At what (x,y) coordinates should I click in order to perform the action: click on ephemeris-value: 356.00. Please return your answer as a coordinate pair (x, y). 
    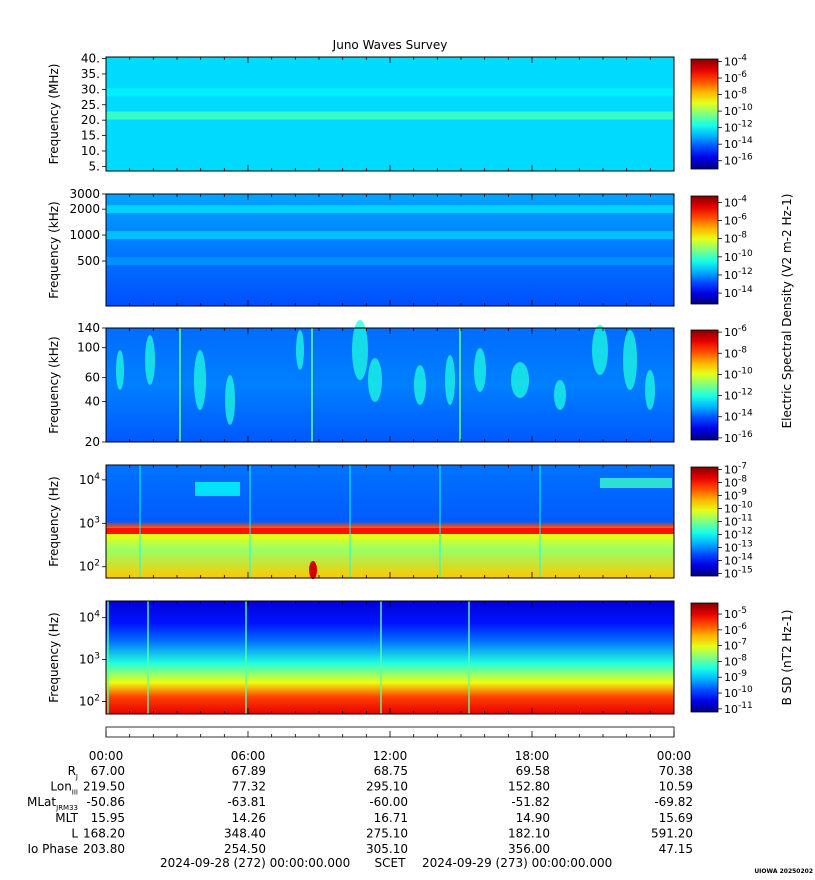
    Looking at the image, I should click on (529, 849).